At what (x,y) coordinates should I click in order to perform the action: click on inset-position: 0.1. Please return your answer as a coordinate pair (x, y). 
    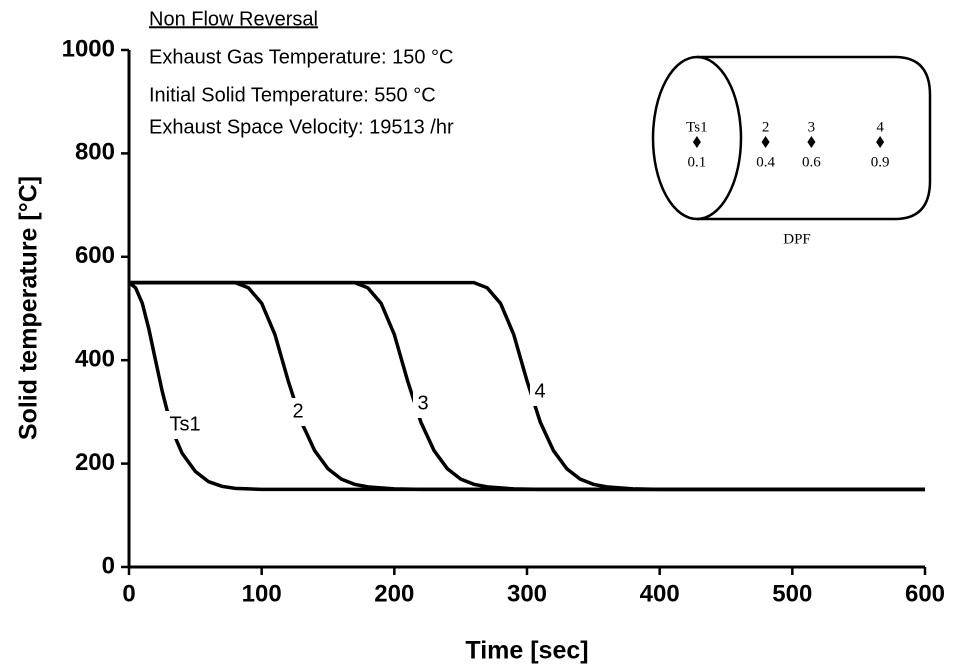
    Looking at the image, I should click on (697, 162).